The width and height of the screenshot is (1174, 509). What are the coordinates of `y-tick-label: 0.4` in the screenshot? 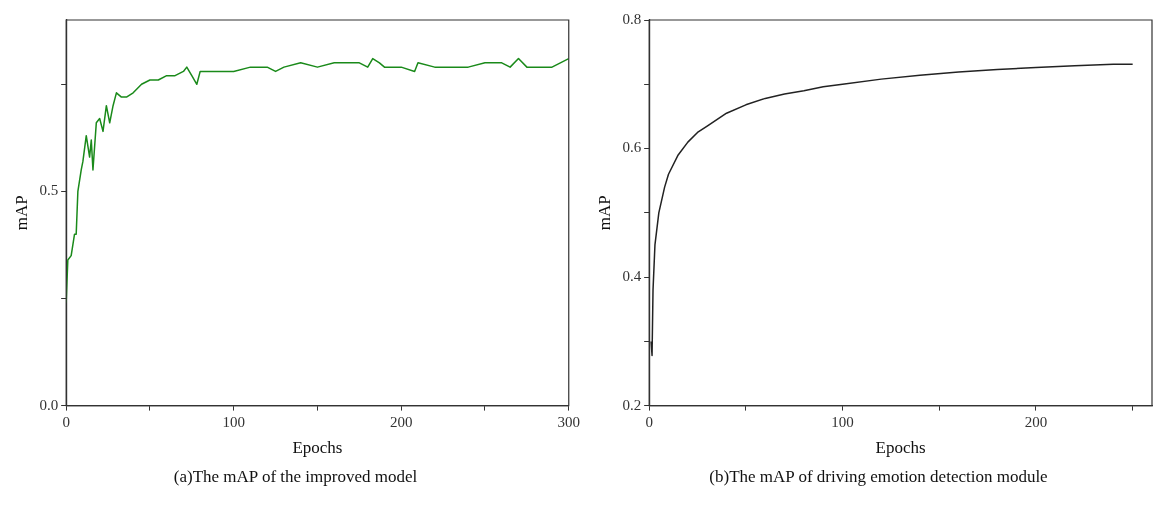 It's located at (632, 276).